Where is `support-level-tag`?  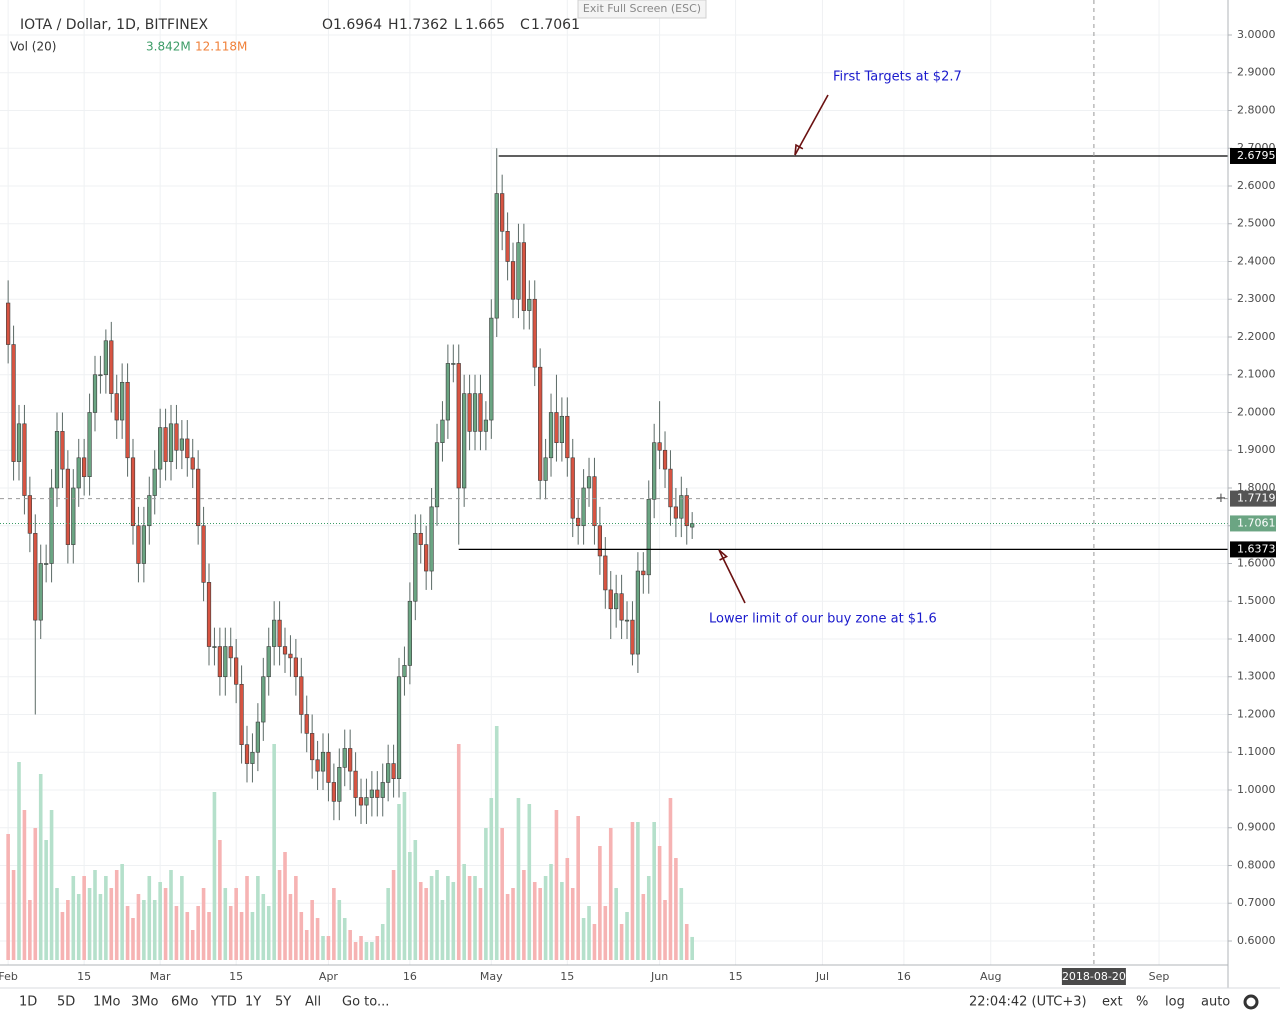 support-level-tag is located at coordinates (1253, 549).